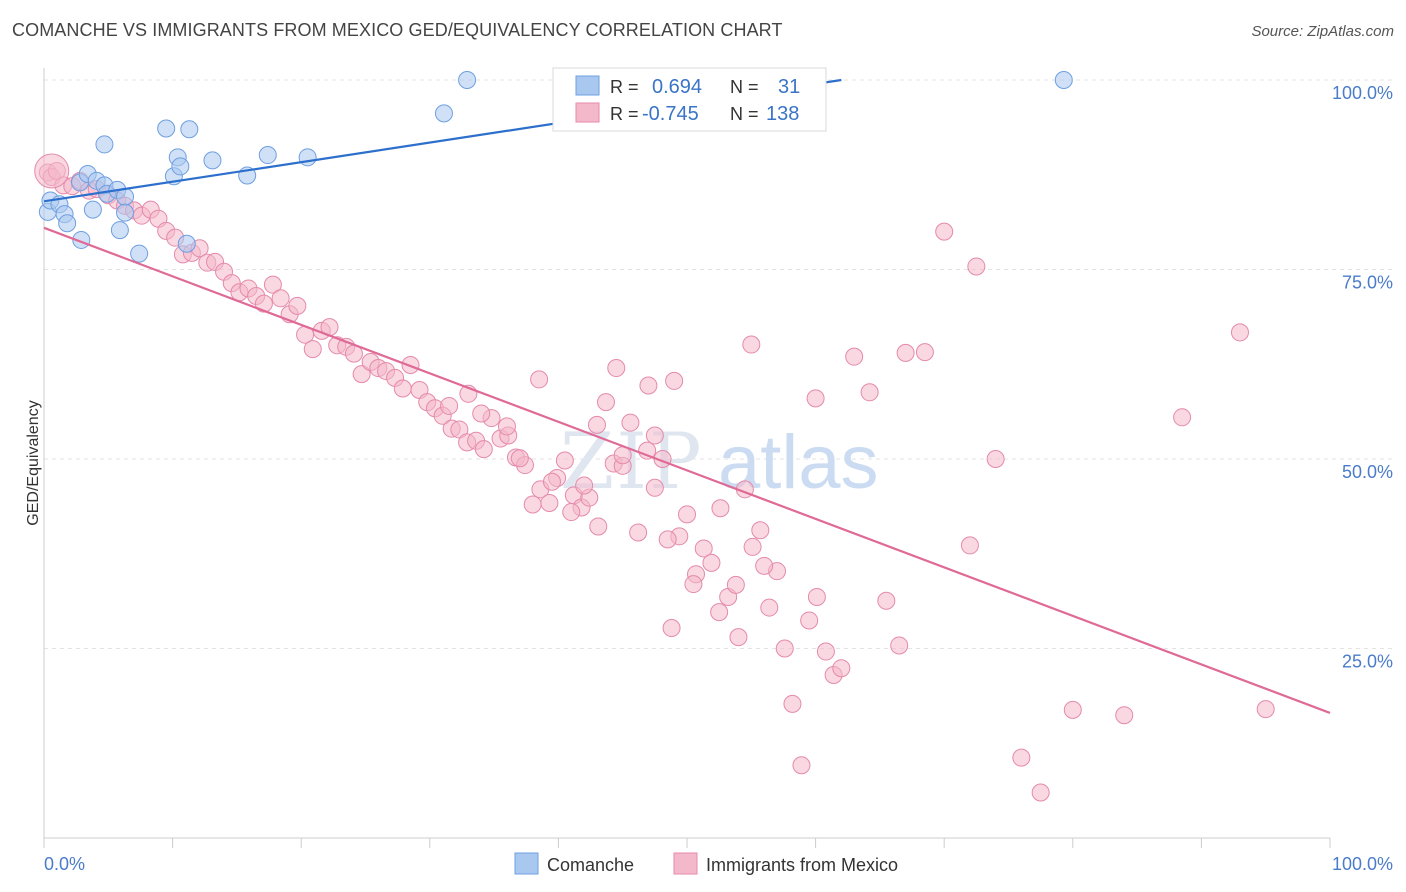 This screenshot has height=892, width=1406. I want to click on stats-box: R = 0.694 N = 31 R = -0.745 N = 138, so click(689, 99).